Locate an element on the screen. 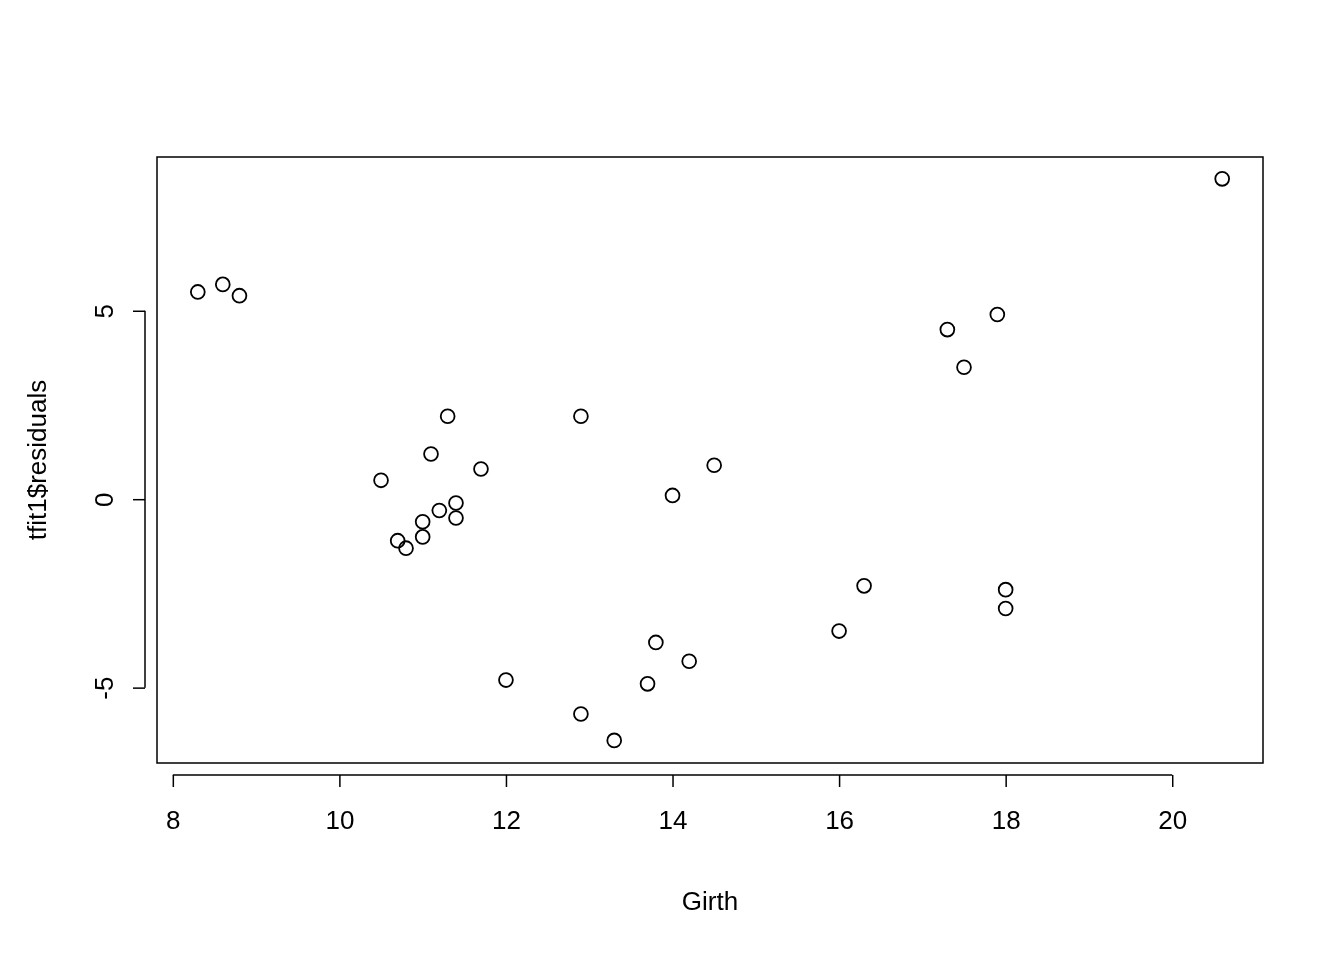  x-tick-label: 12 is located at coordinates (506, 820).